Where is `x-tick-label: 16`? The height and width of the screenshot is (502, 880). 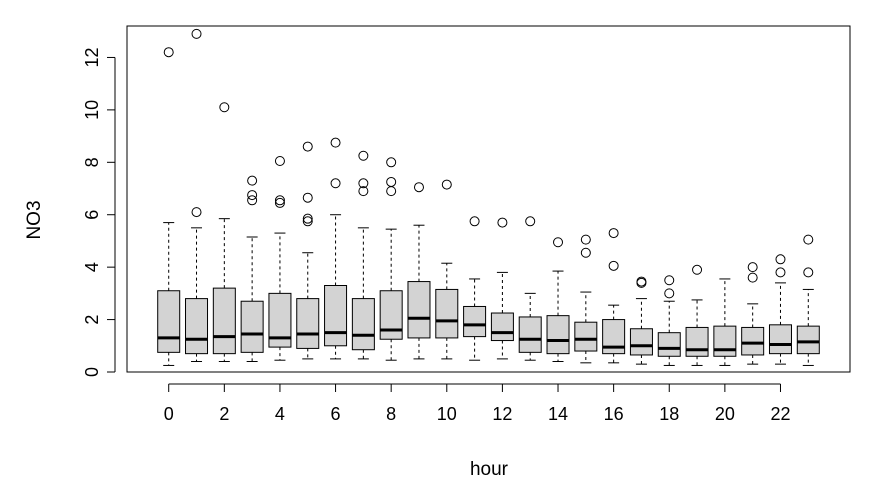
x-tick-label: 16 is located at coordinates (614, 414).